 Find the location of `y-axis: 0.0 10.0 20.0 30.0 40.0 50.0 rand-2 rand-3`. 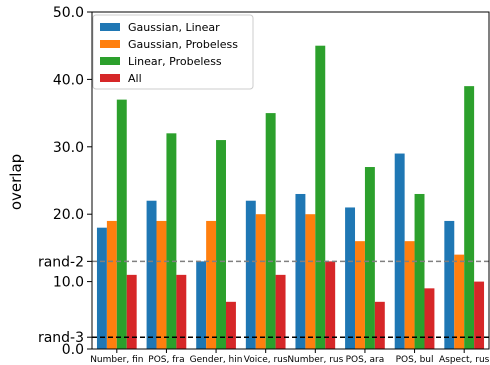

y-axis: 0.0 10.0 20.0 30.0 40.0 50.0 rand-2 rand-3 is located at coordinates (65, 181).